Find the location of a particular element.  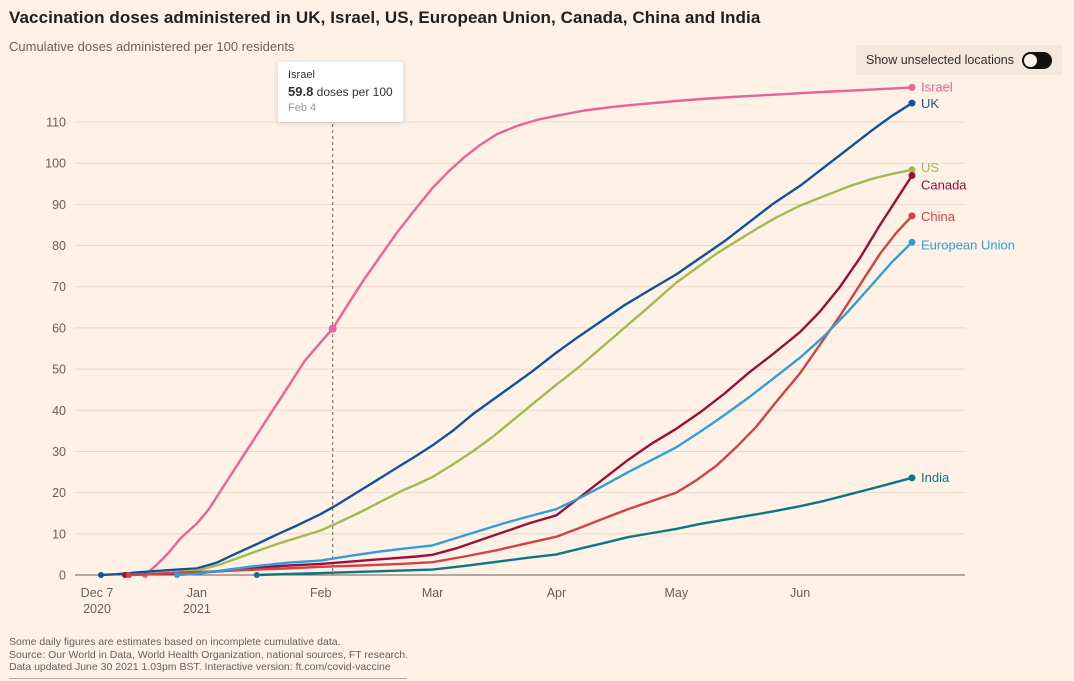

y-axis-tick-label: 100 is located at coordinates (55, 164).